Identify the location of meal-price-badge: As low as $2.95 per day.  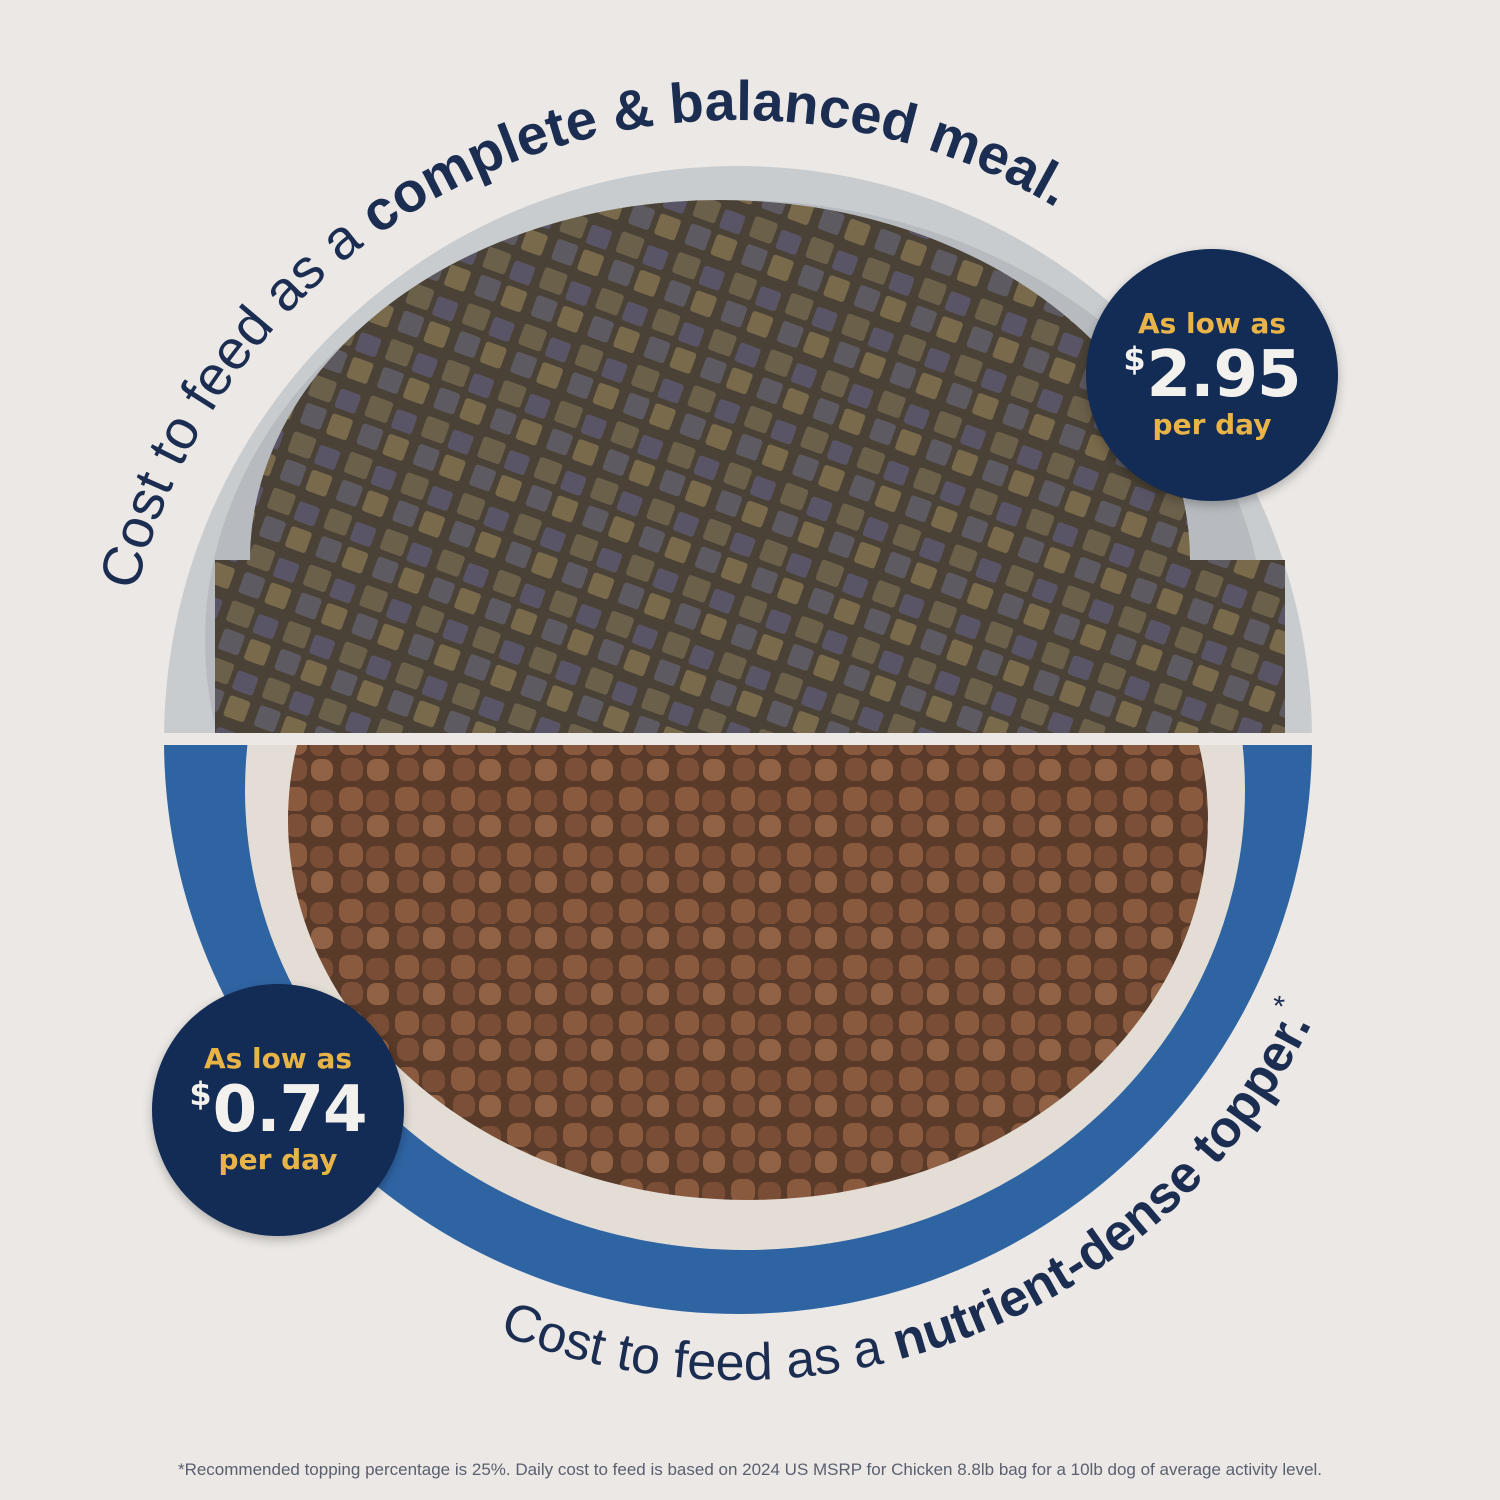
(1212, 375).